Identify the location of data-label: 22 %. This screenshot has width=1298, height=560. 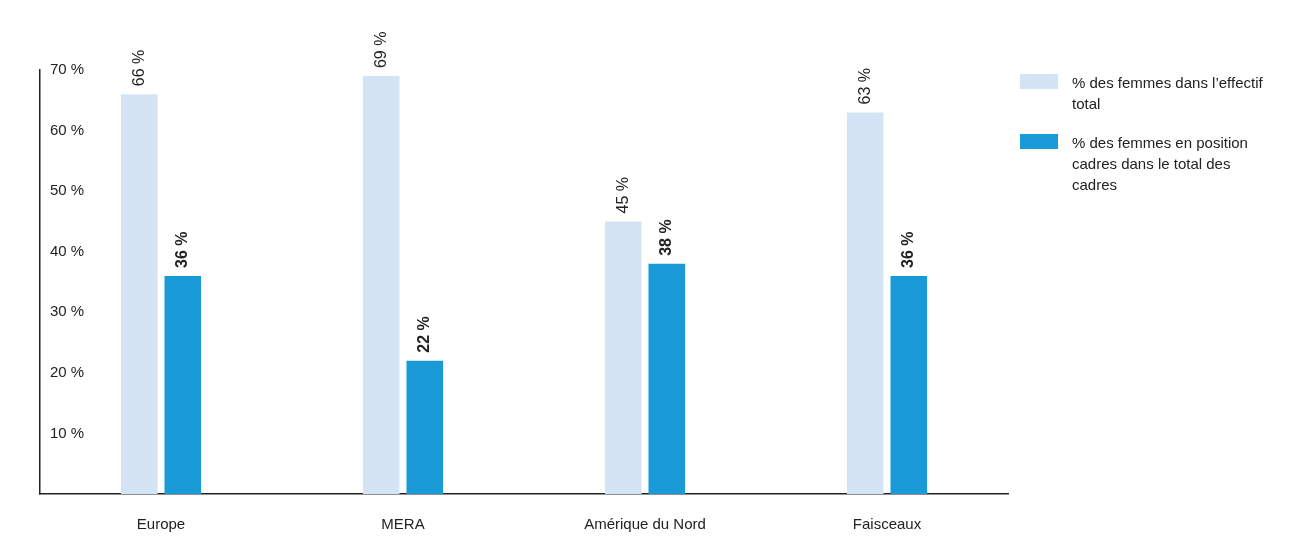
(424, 334).